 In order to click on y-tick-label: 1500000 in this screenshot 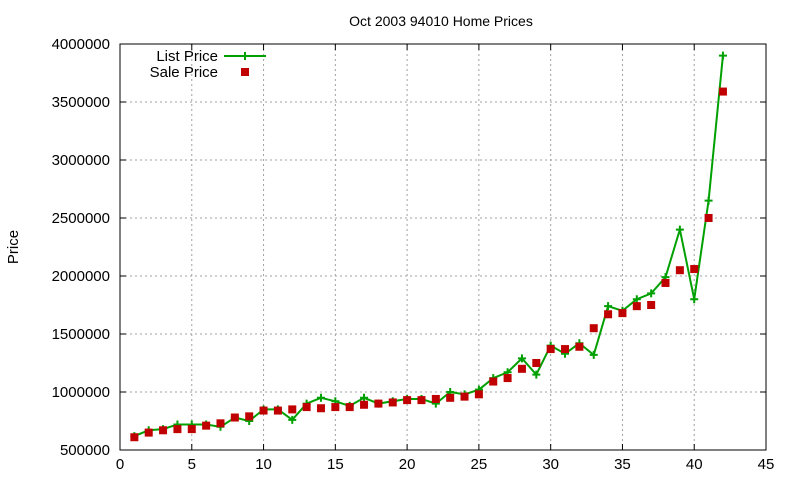, I will do `click(81, 334)`.